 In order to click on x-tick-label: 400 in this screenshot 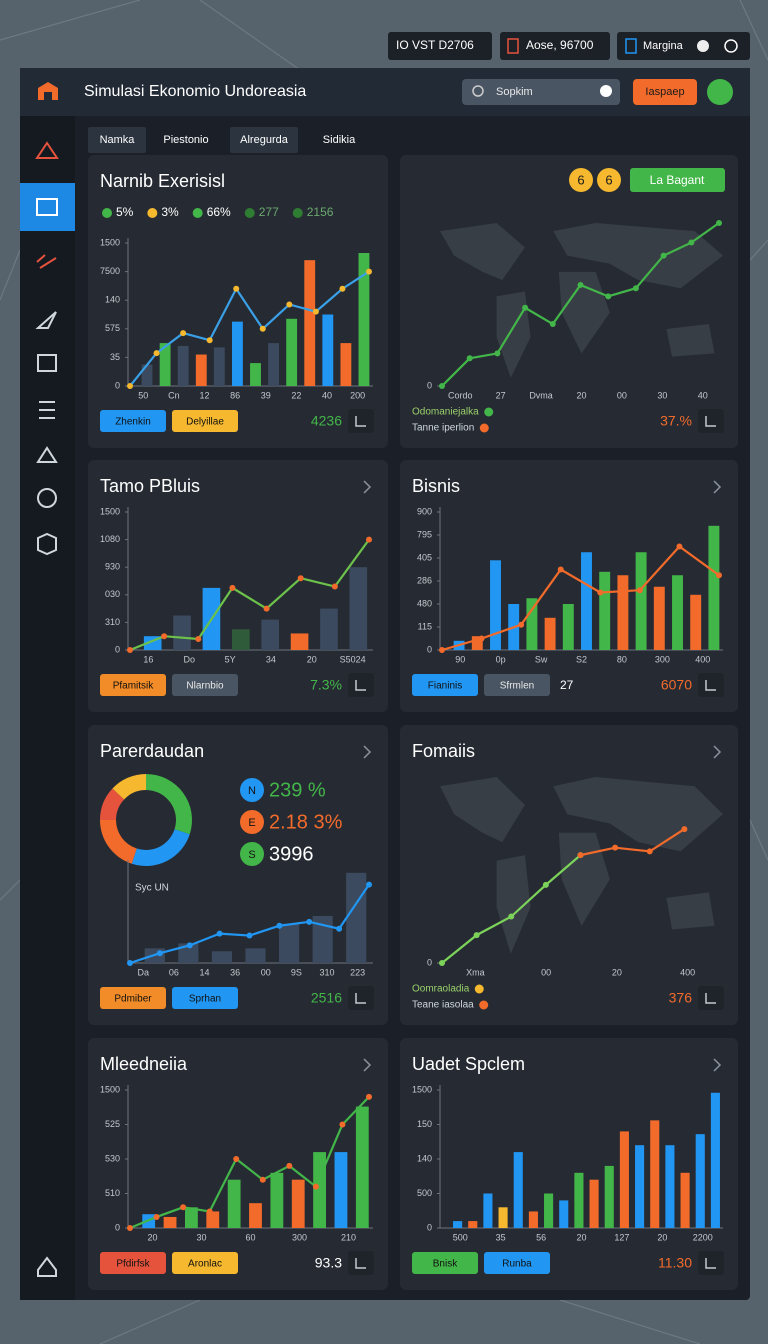, I will do `click(687, 972)`.